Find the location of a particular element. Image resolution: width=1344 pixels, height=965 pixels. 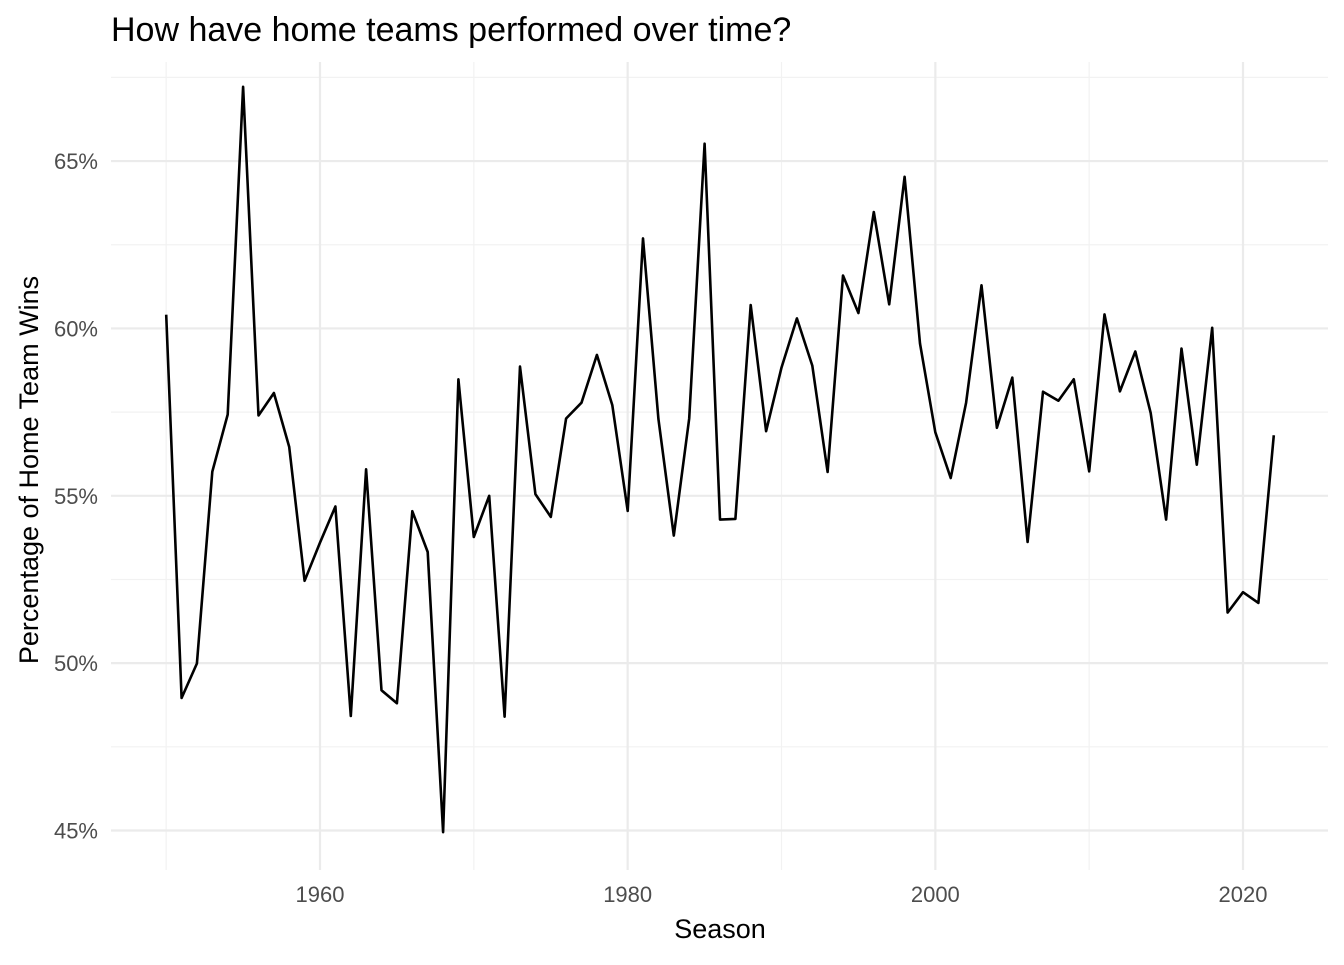

x-tick-label: 1980 is located at coordinates (627, 894).